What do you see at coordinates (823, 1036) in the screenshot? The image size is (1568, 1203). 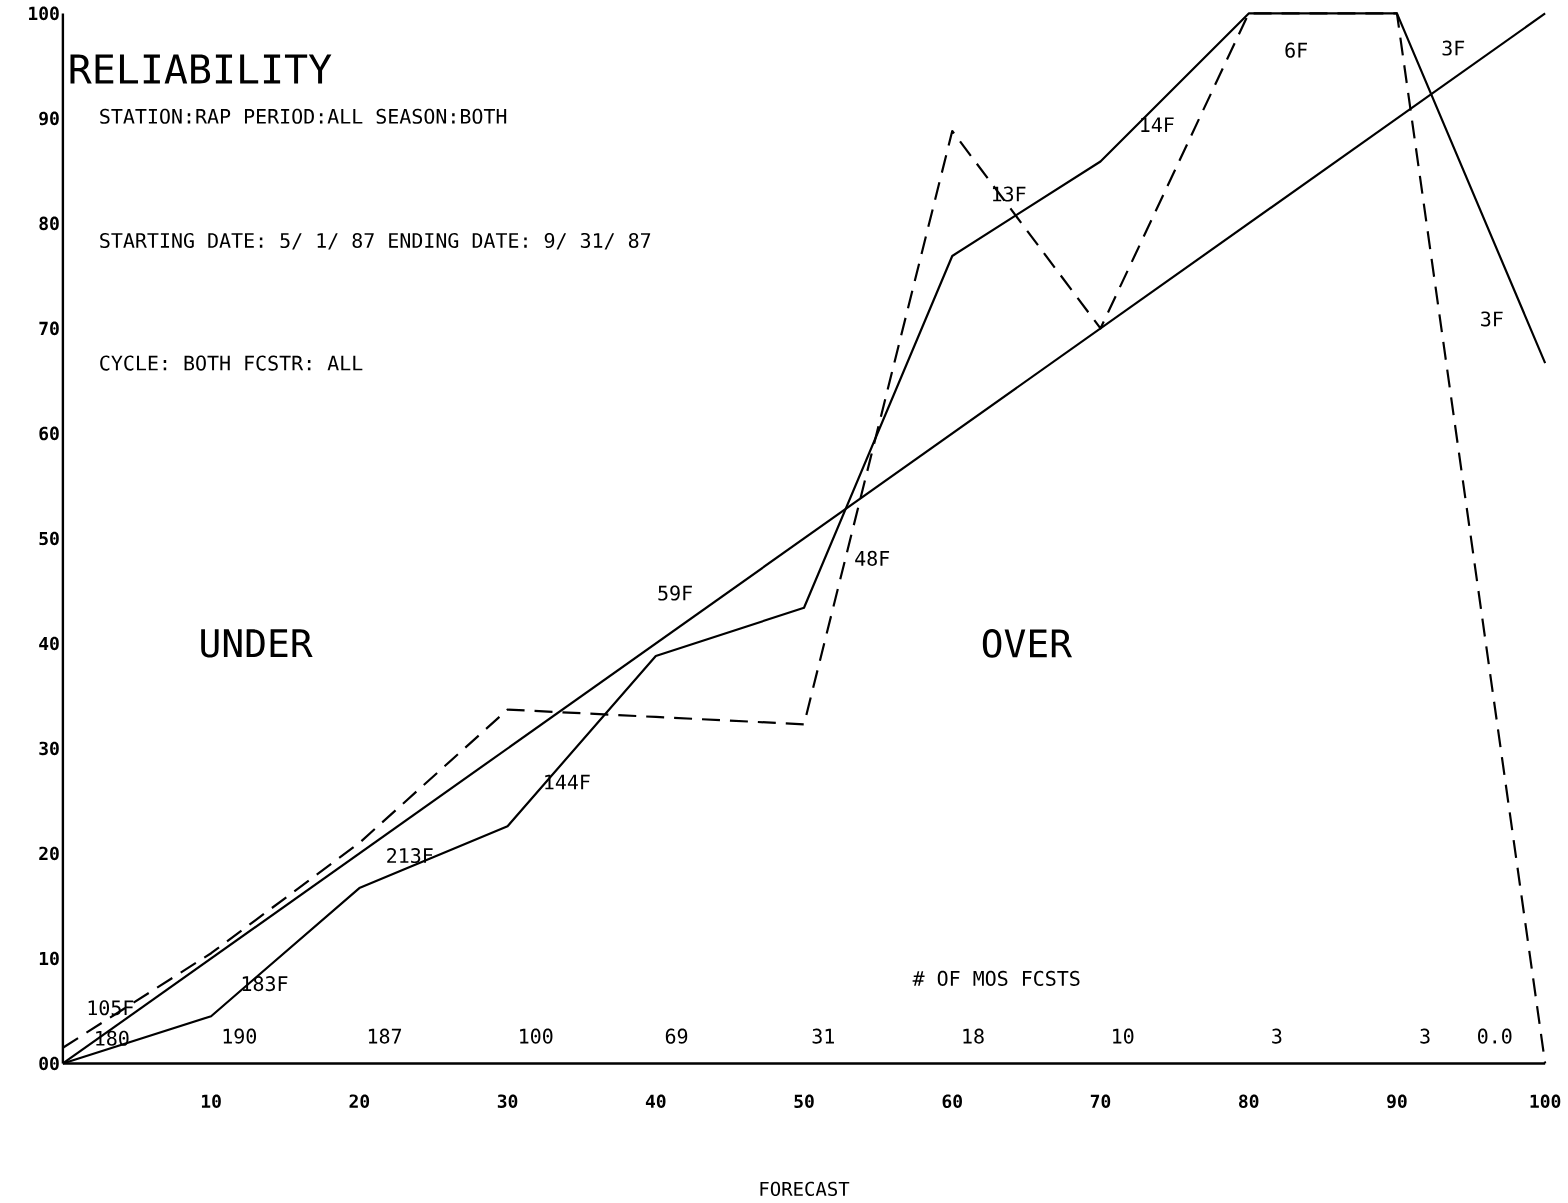 I see `annotation: 31` at bounding box center [823, 1036].